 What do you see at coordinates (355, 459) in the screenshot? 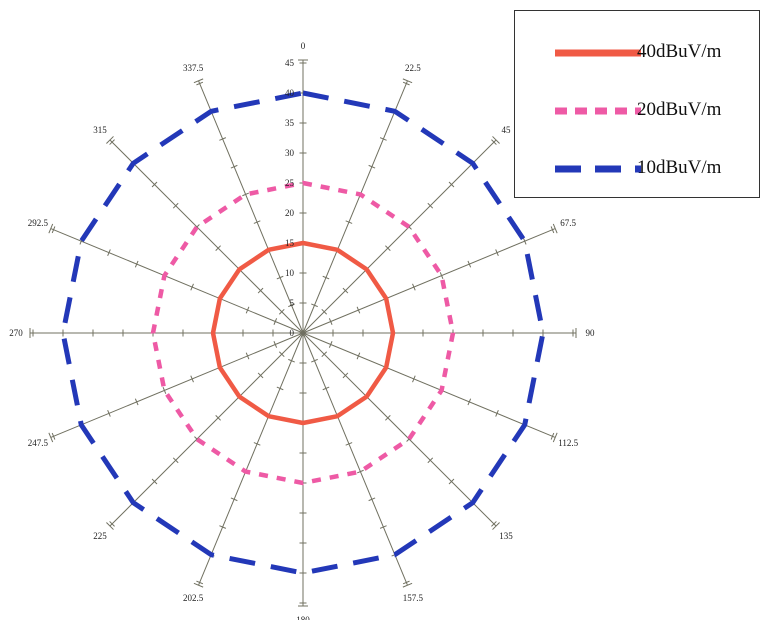
I see `spoke-157.5` at bounding box center [355, 459].